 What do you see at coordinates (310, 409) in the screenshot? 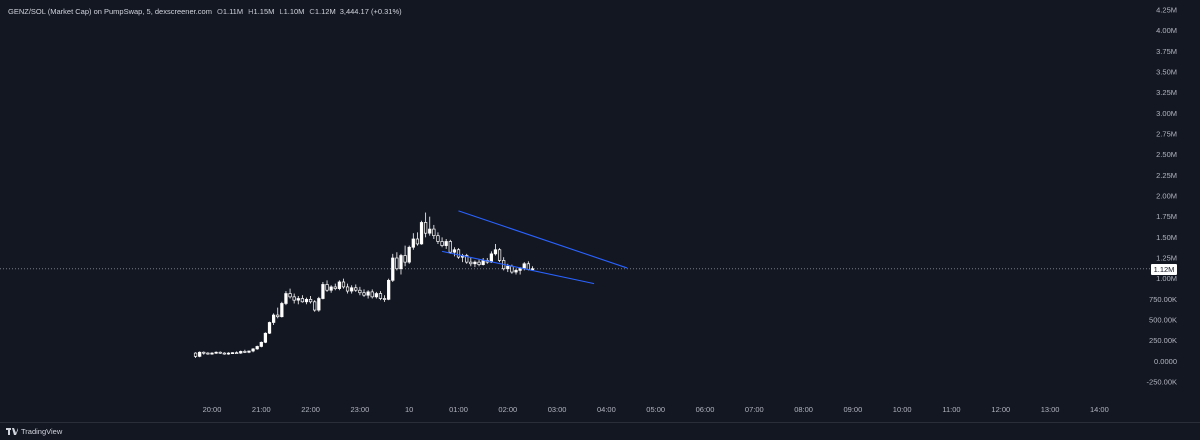
I see `time-axis-label: 22:00` at bounding box center [310, 409].